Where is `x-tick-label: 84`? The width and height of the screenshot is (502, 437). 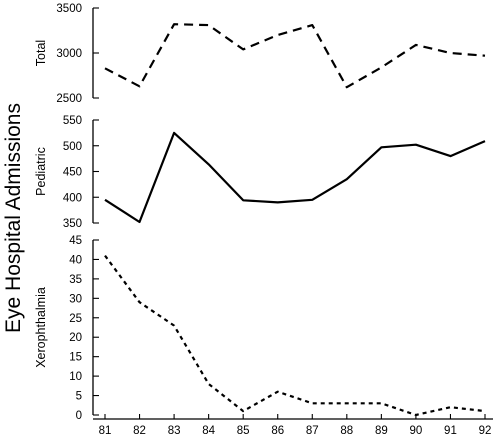
x-tick-label: 84 is located at coordinates (208, 431).